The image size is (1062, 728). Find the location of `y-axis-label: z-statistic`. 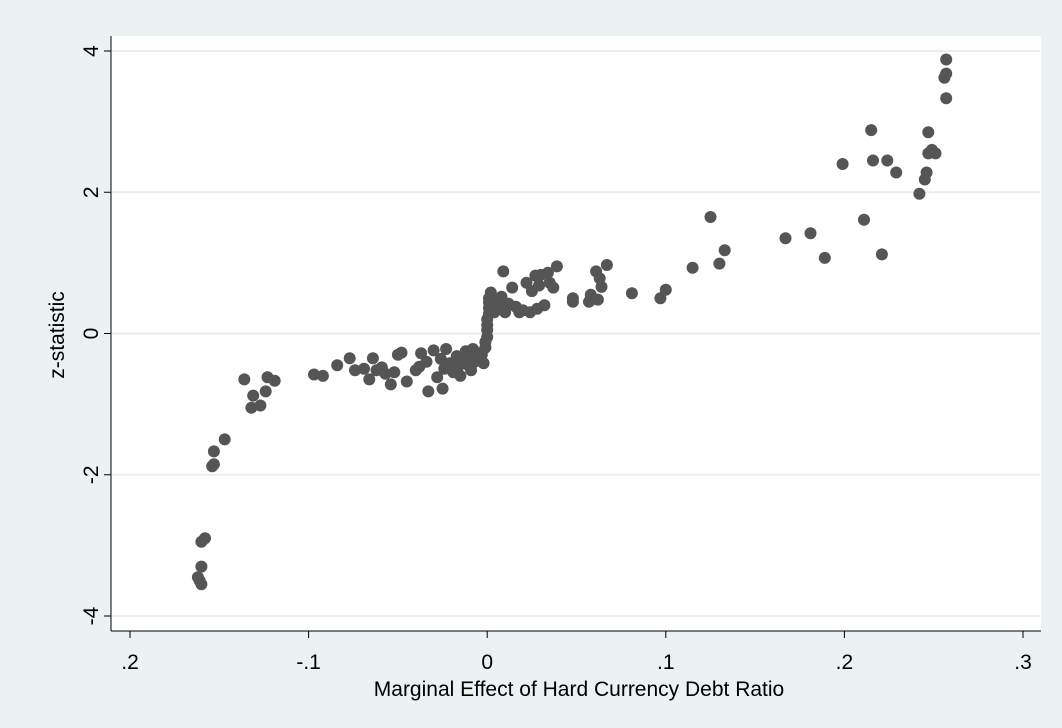

y-axis-label: z-statistic is located at coordinates (57, 335).